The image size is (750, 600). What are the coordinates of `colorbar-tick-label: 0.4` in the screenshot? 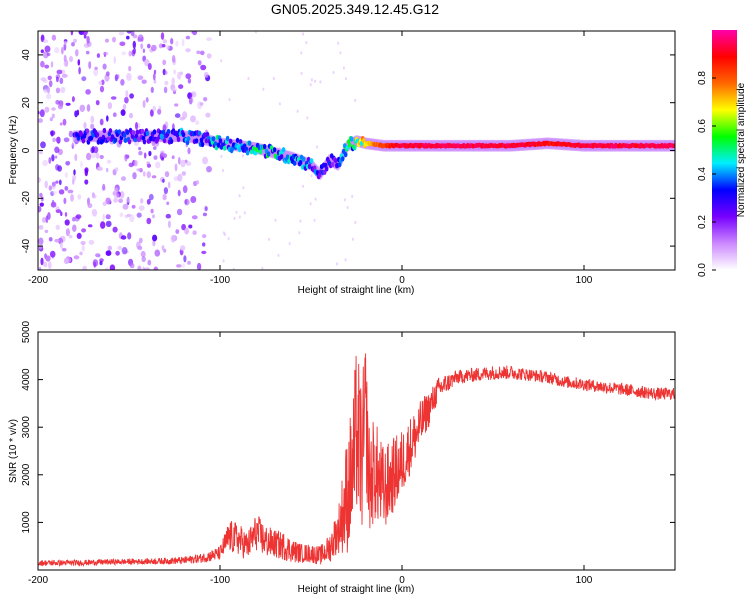 It's located at (702, 174).